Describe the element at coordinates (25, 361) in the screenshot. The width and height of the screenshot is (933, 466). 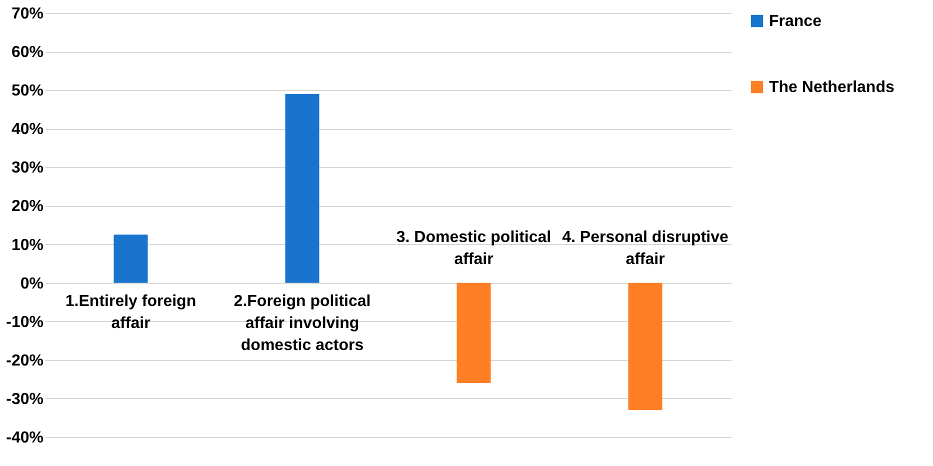
I see `y-tick-label: -20%` at that location.